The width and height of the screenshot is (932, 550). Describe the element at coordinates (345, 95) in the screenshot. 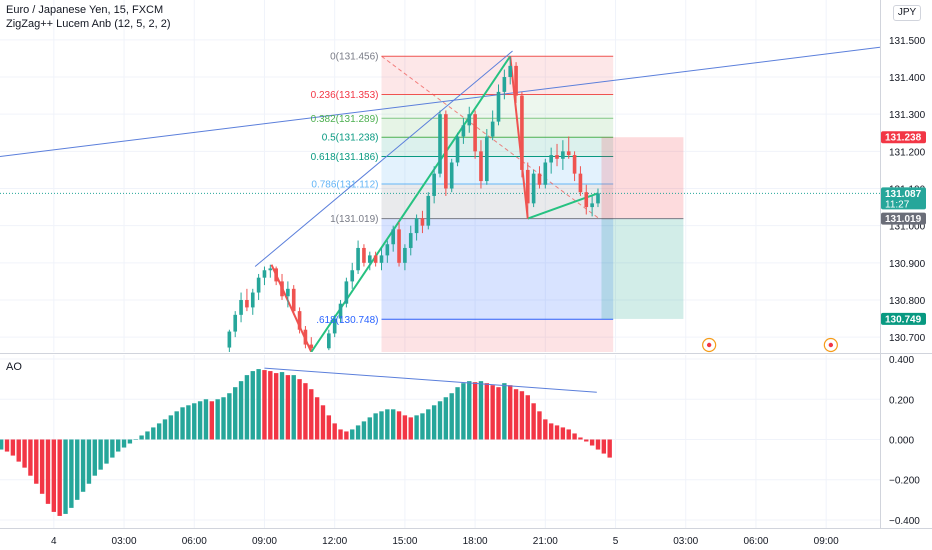

I see `fib-level-label: 0.236(131.353)` at that location.